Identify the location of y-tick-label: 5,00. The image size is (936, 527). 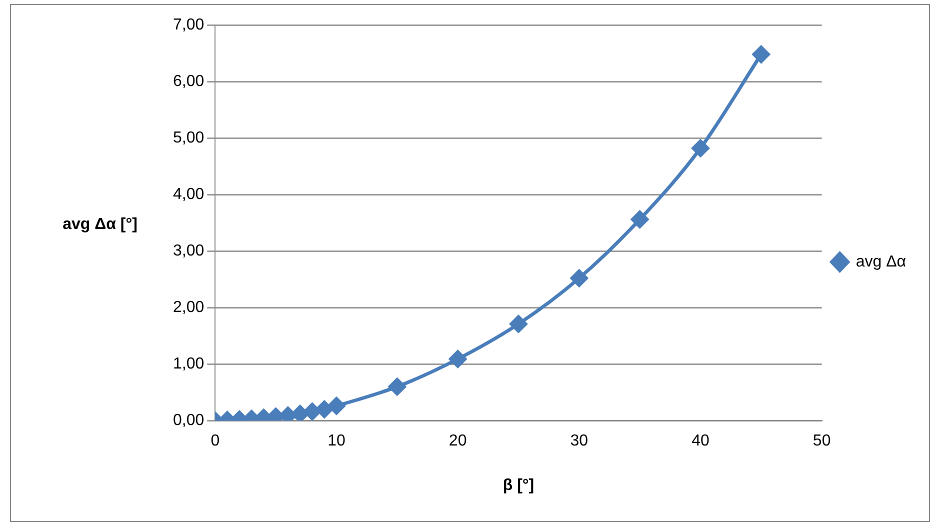
(188, 137).